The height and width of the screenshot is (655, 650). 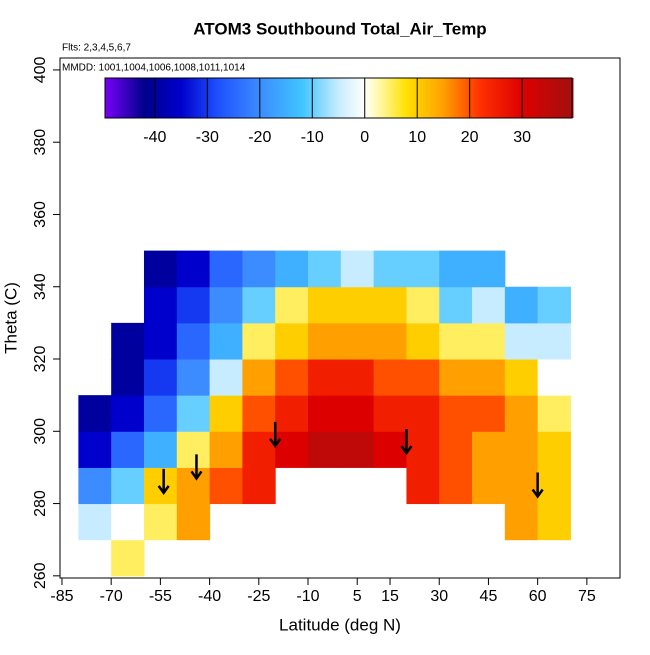 What do you see at coordinates (258, 596) in the screenshot?
I see `x-tick-label: -25` at bounding box center [258, 596].